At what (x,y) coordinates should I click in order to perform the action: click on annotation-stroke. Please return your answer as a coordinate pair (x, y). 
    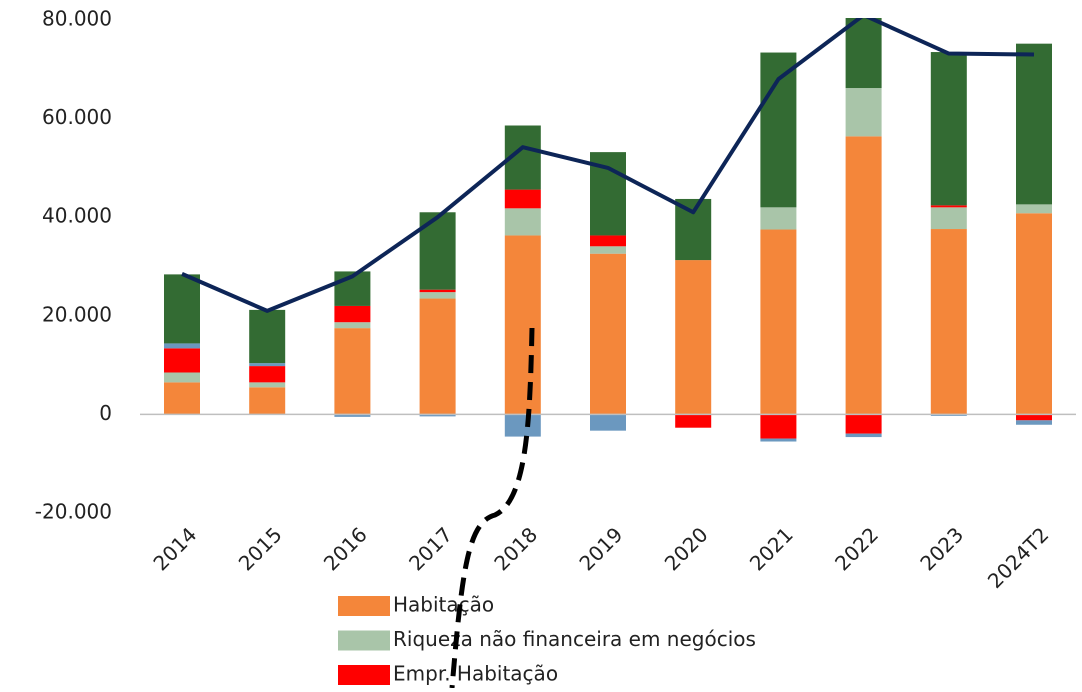
    Looking at the image, I should click on (492, 508).